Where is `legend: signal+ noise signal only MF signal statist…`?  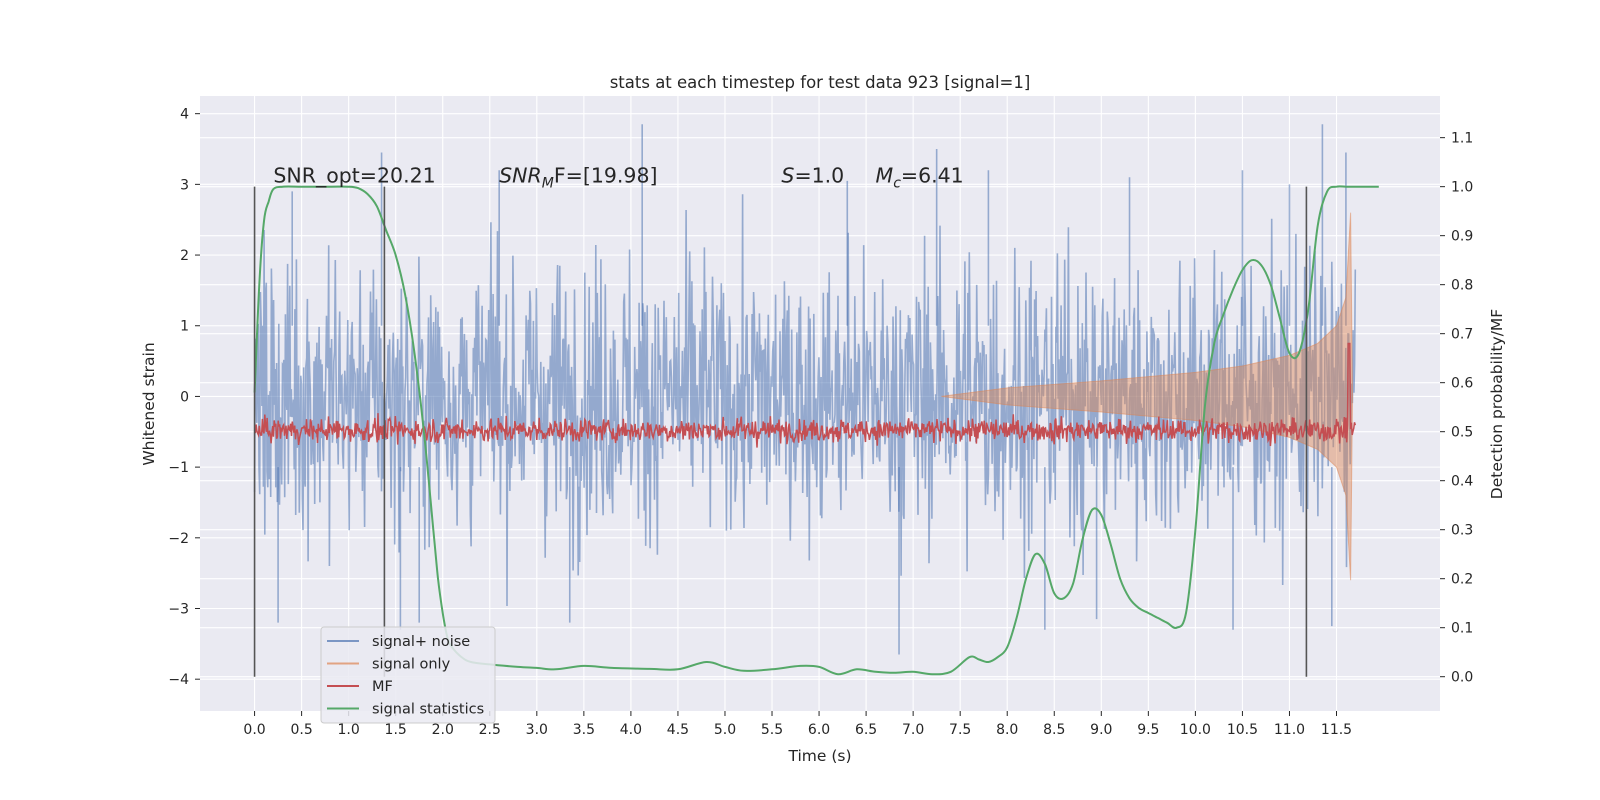 legend: signal+ noise signal only MF signal statist… is located at coordinates (408, 675).